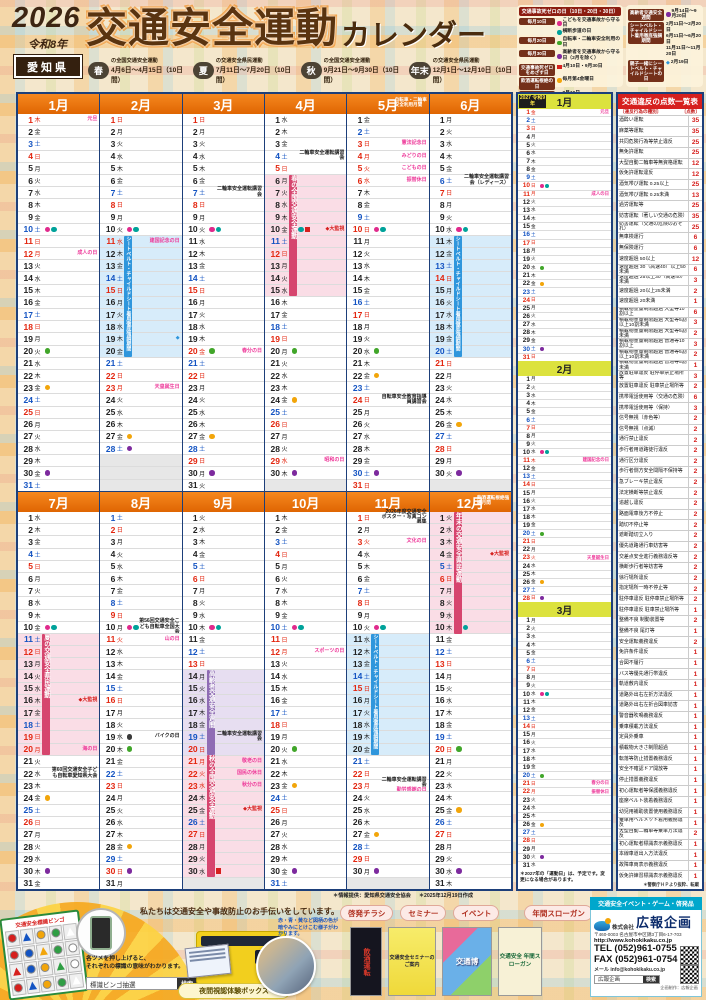  What do you see at coordinates (470, 858) in the screenshot?
I see `calendar-day-row: 29 火` at bounding box center [470, 858].